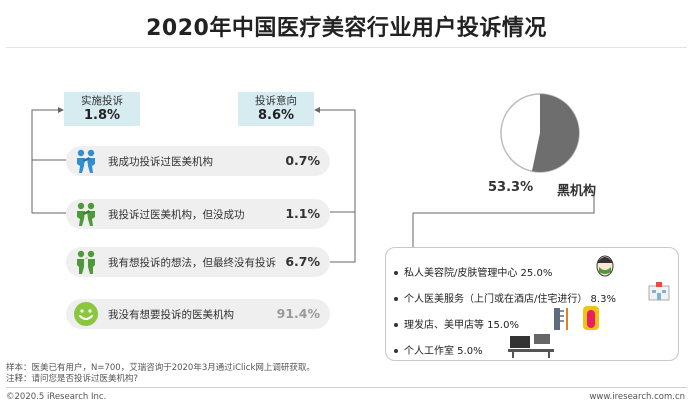 The height and width of the screenshot is (409, 693). I want to click on black-institution-pie, so click(540, 133).